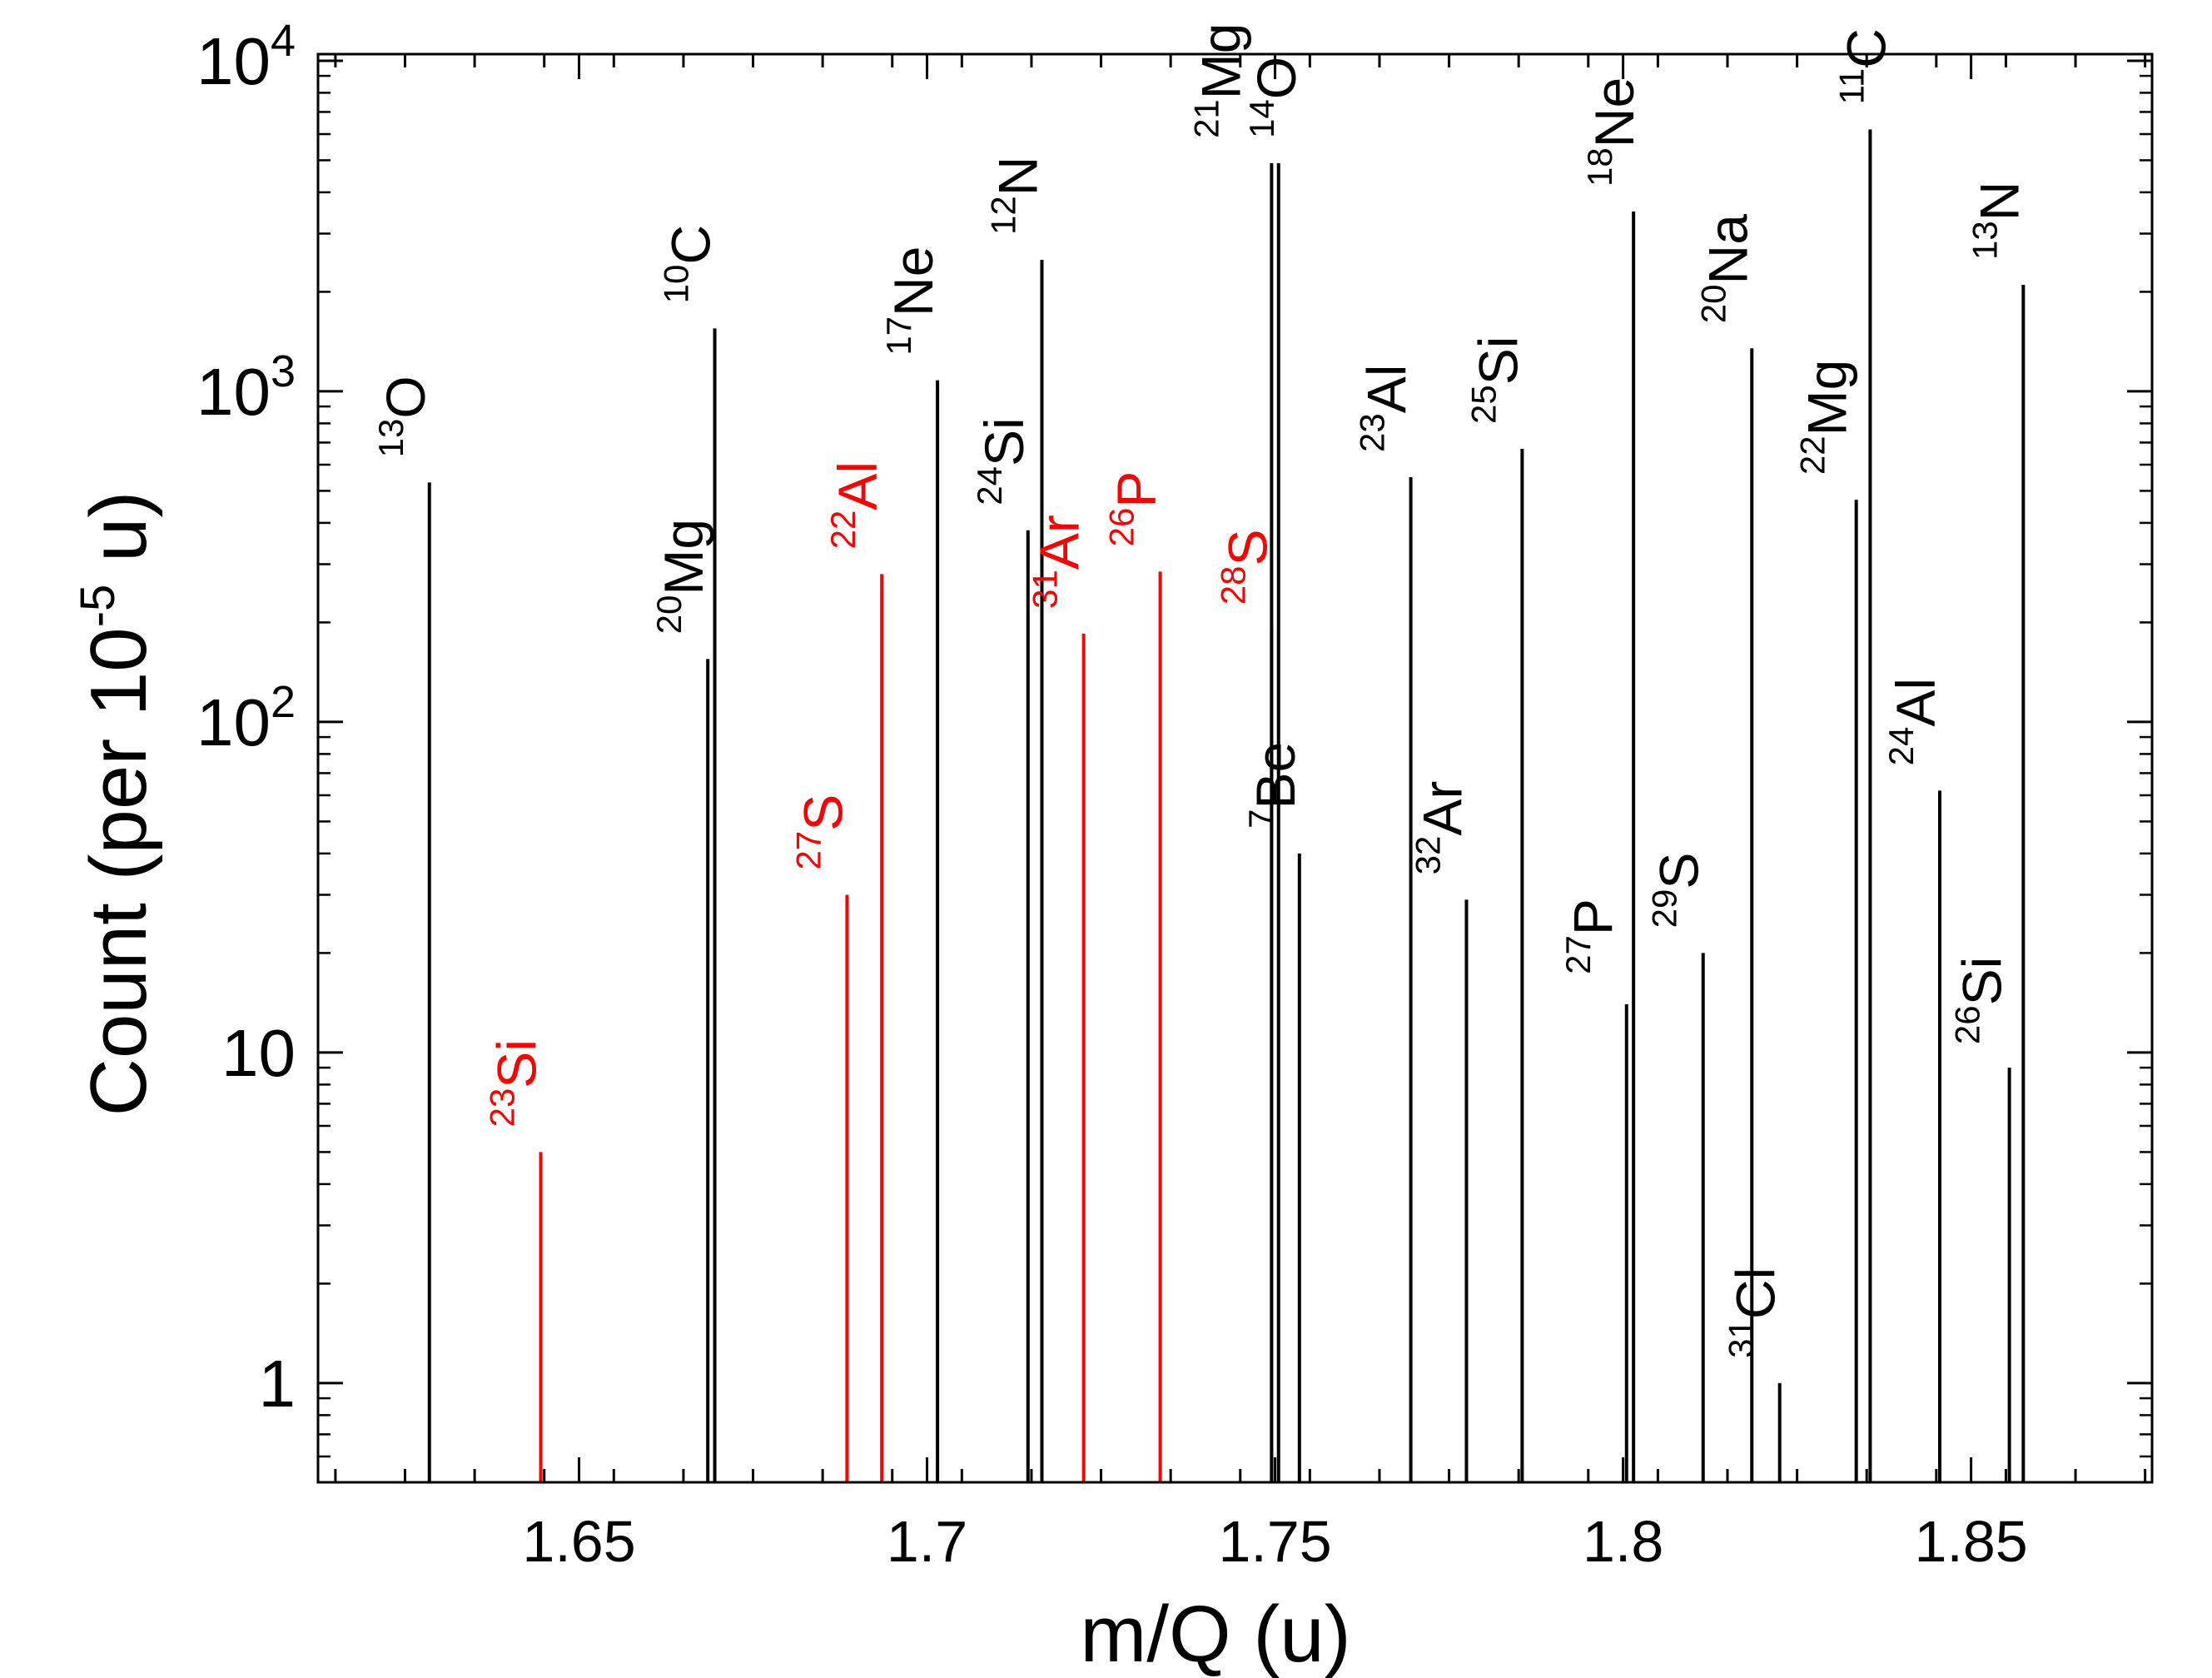 This screenshot has height=1678, width=2212. What do you see at coordinates (1274, 1541) in the screenshot?
I see `x-tick-label: 1.75` at bounding box center [1274, 1541].